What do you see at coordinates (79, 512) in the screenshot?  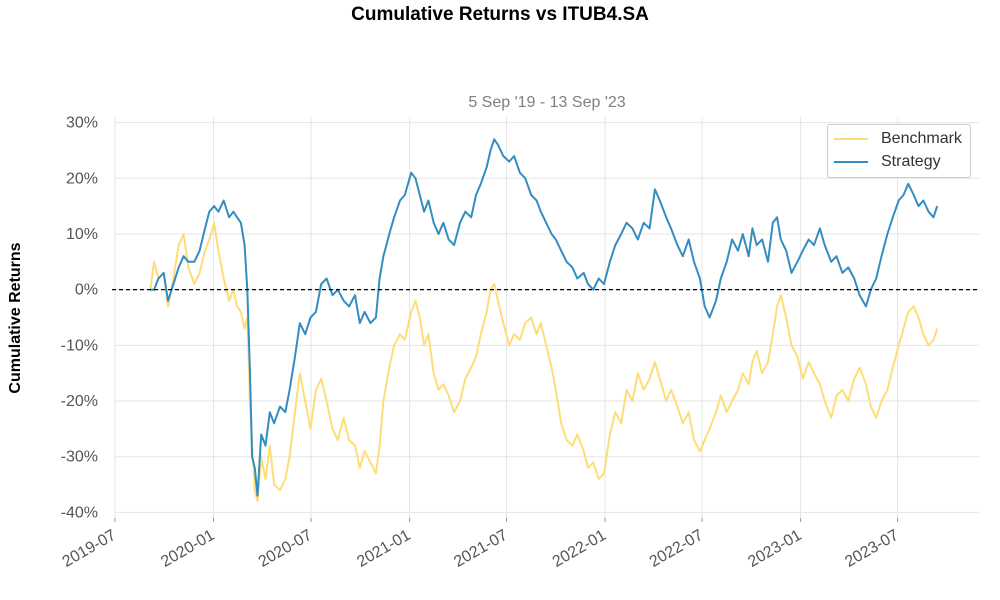 I see `y-tick-label: -40%` at bounding box center [79, 512].